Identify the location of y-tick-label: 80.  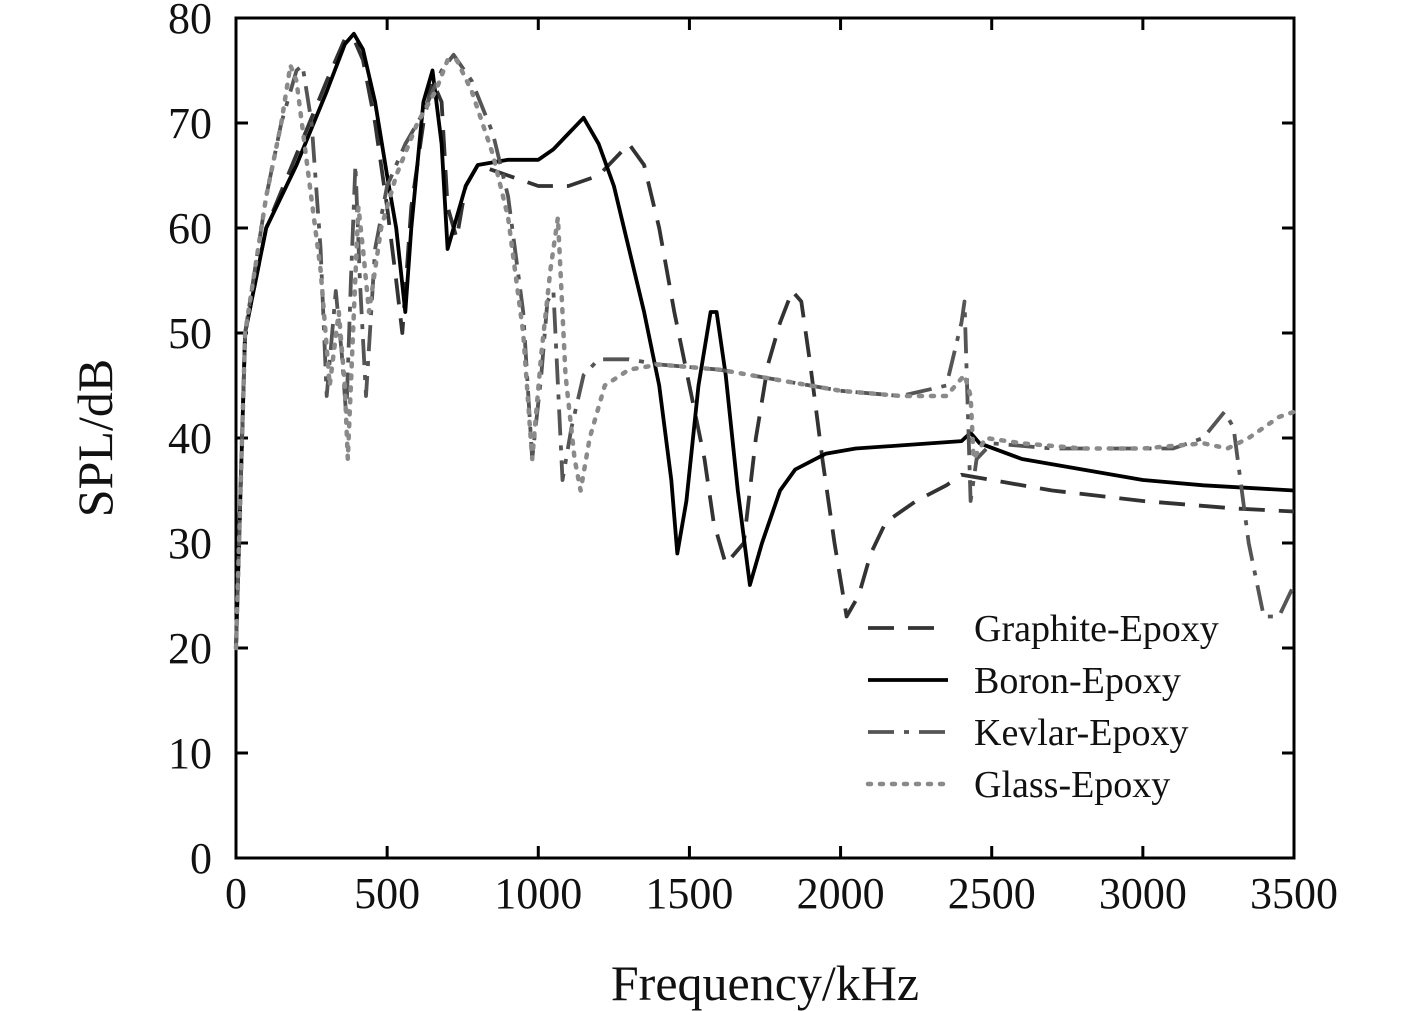
(190, 21).